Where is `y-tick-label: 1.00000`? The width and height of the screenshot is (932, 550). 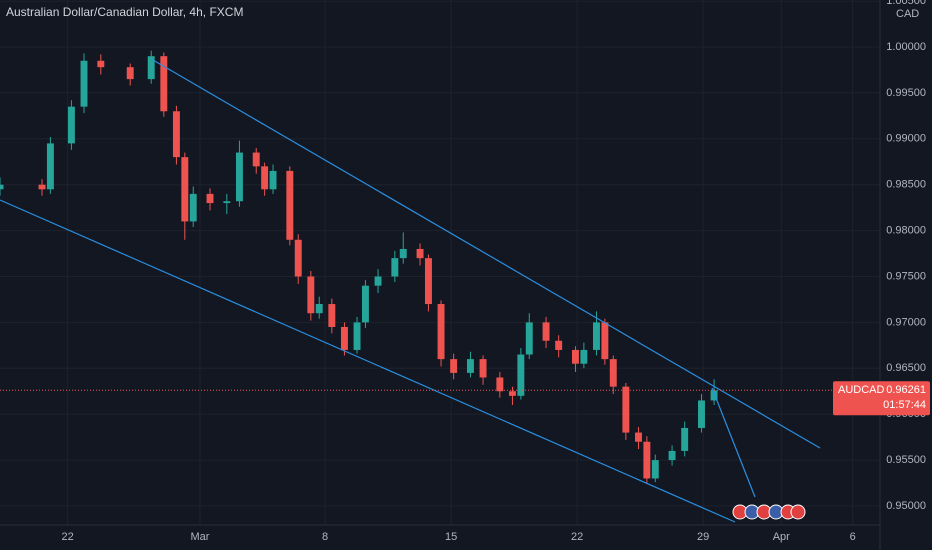 y-tick-label: 1.00000 is located at coordinates (906, 47).